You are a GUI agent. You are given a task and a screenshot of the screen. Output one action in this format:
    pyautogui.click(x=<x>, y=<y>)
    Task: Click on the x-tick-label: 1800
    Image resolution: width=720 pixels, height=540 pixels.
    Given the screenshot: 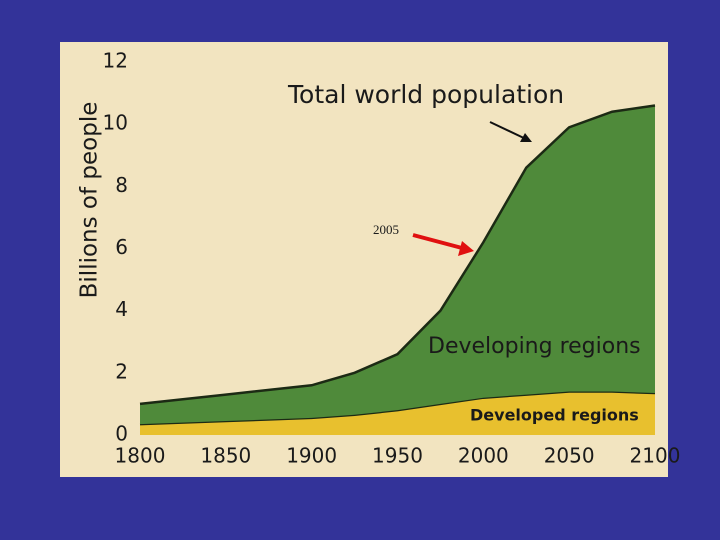 What is the action you would take?
    pyautogui.click(x=140, y=456)
    